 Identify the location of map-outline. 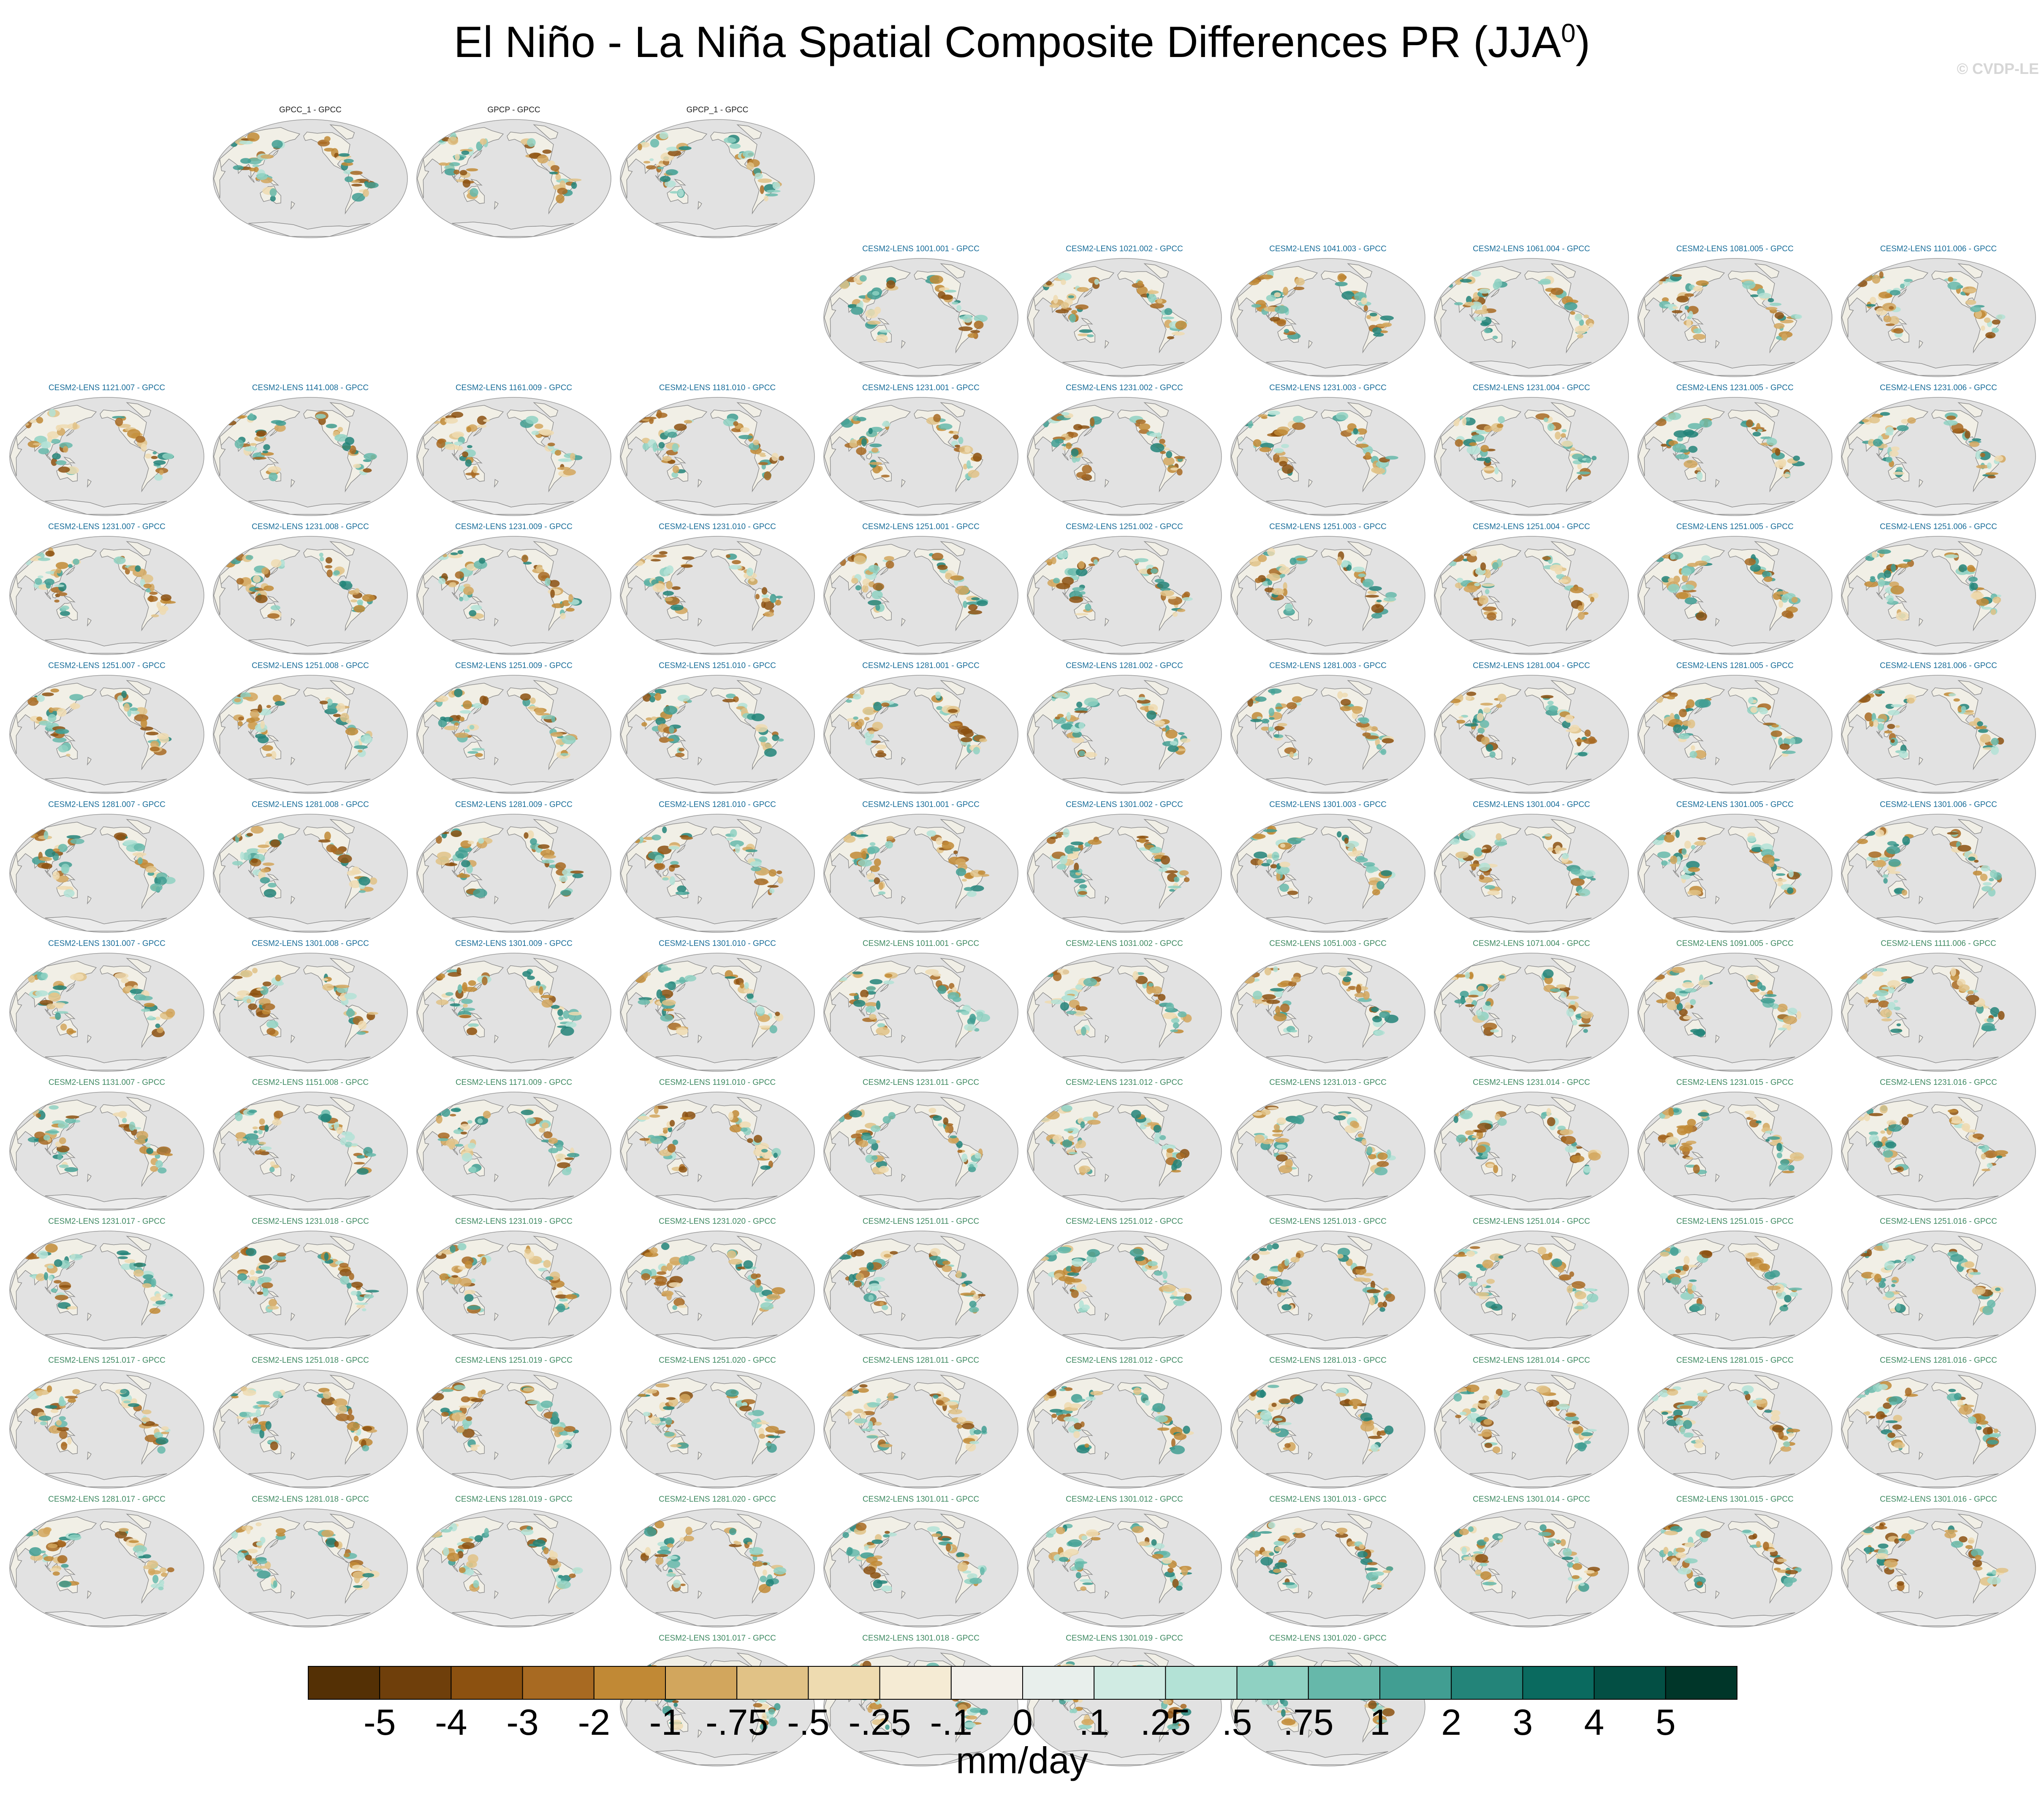
(107, 457).